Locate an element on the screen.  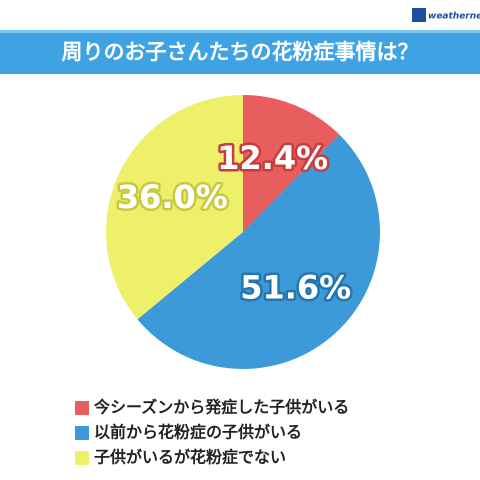
legend-label: 以前から花粉症の子供がいる is located at coordinates (198, 432).